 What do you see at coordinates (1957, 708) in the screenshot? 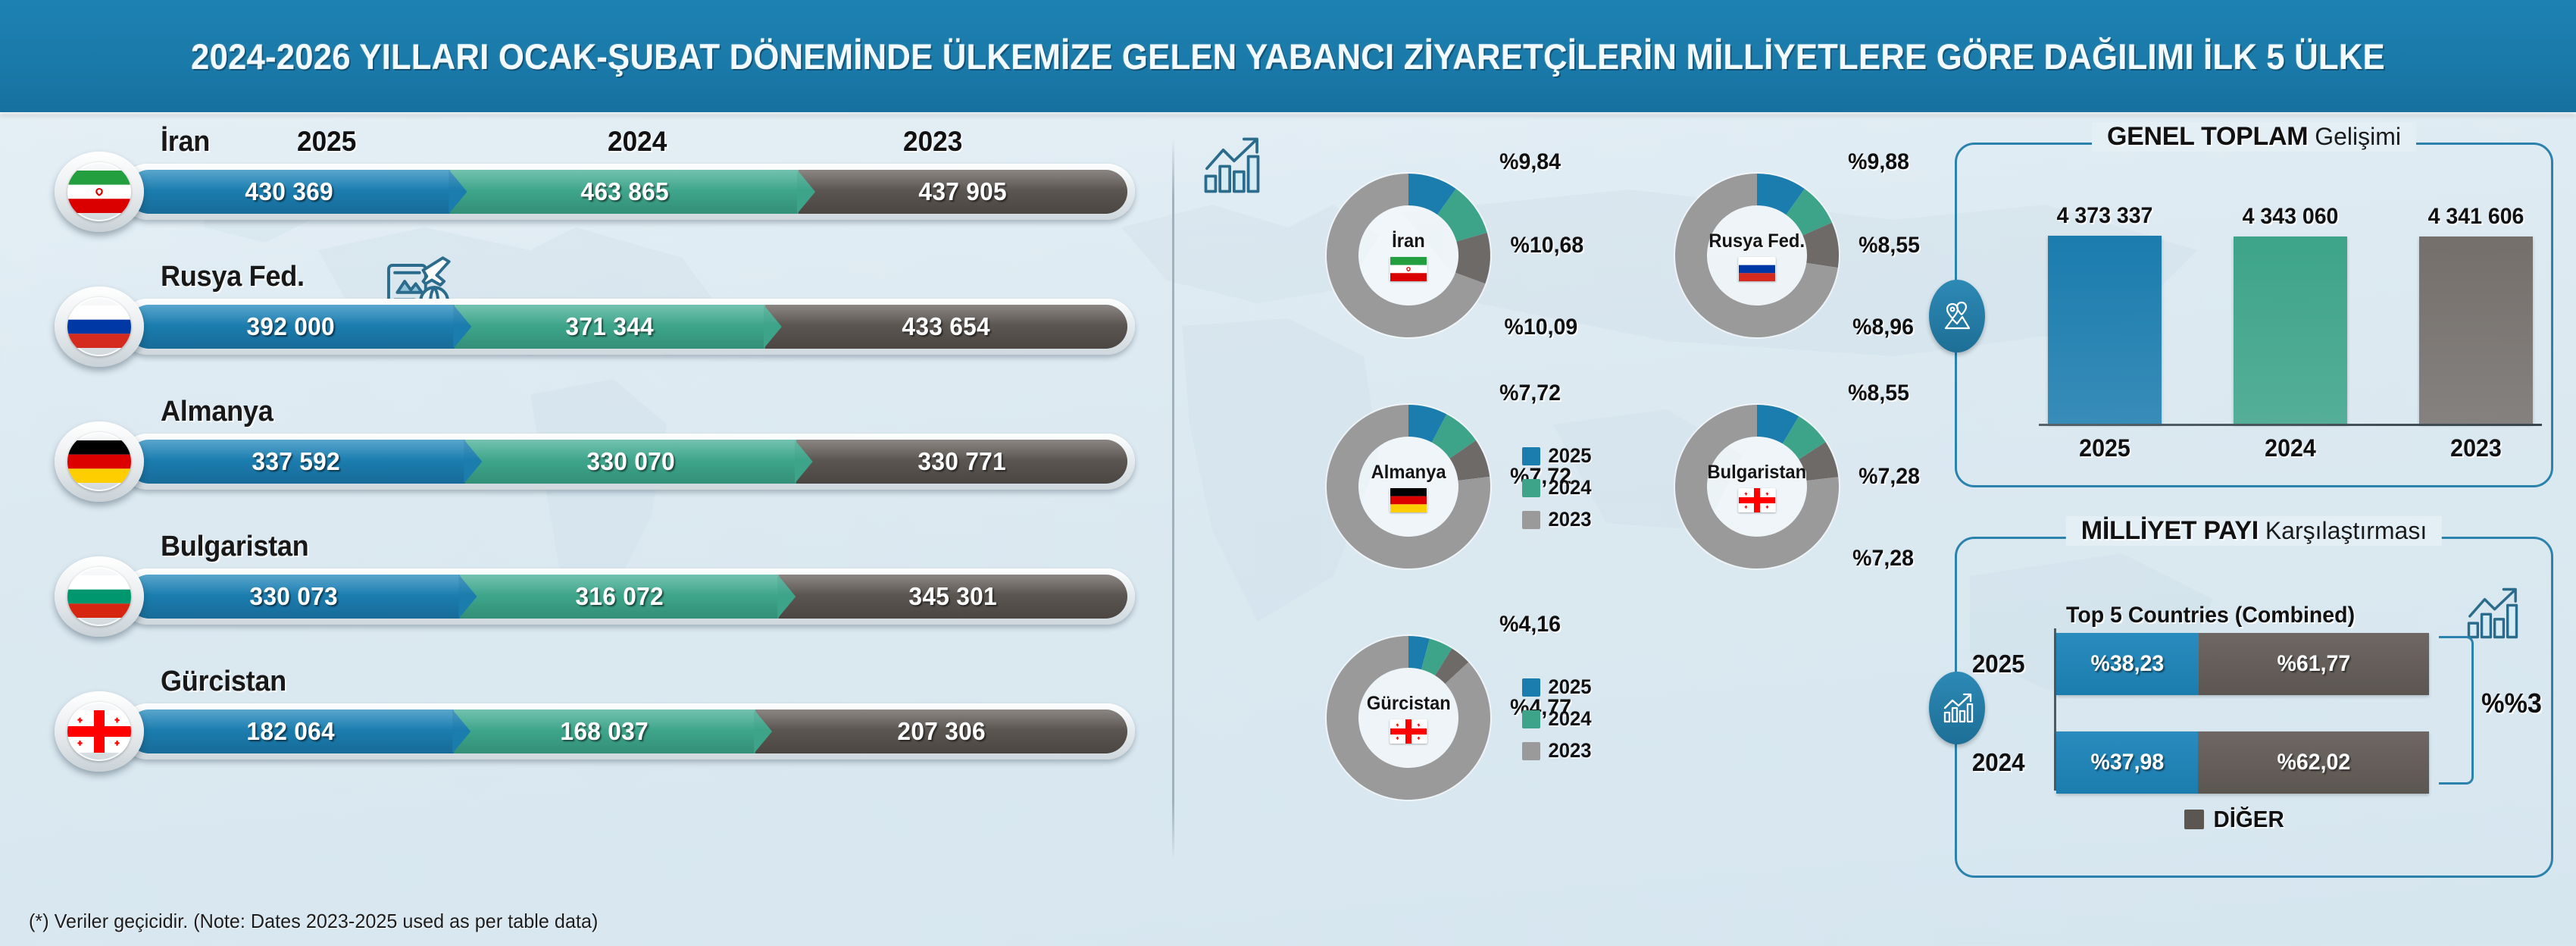
I see `growth-chart-badge-icon` at bounding box center [1957, 708].